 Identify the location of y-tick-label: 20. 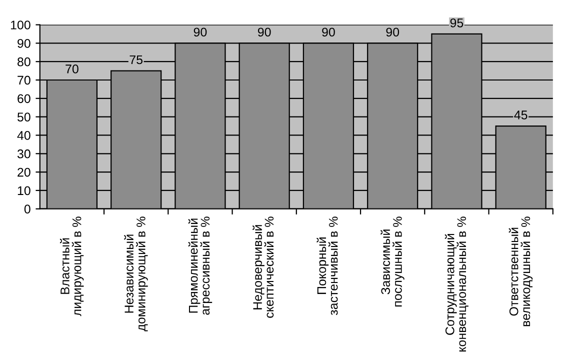
(24, 172).